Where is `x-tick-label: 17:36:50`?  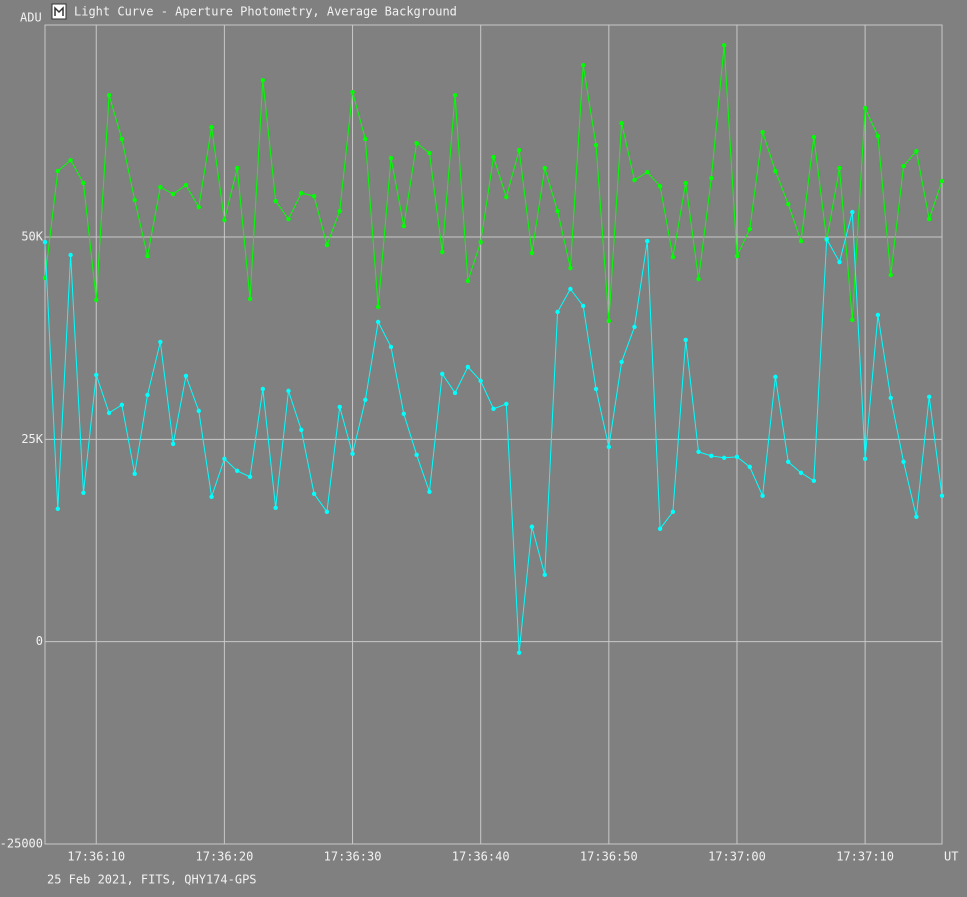
x-tick-label: 17:36:50 is located at coordinates (609, 857).